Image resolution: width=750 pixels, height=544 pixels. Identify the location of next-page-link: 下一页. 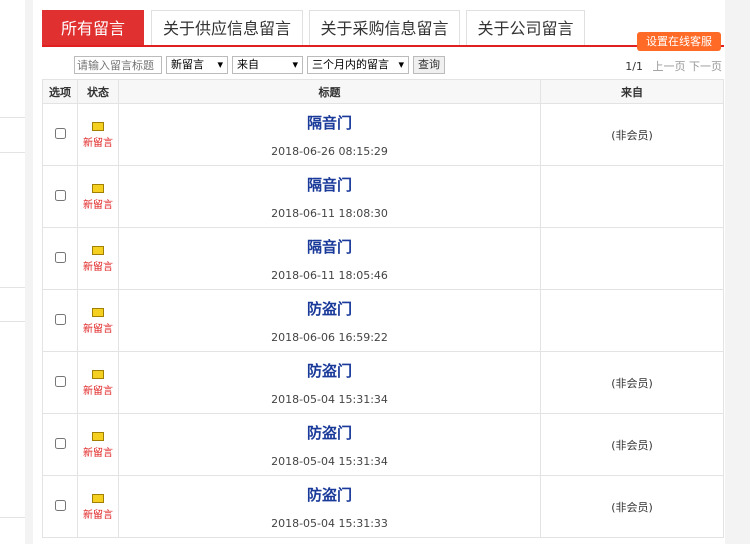
(705, 66).